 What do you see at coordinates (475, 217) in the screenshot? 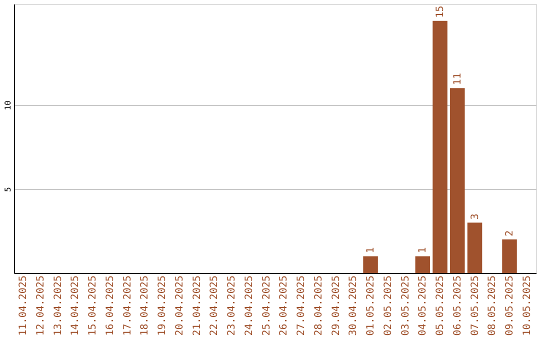
I see `data-label: 3` at bounding box center [475, 217].